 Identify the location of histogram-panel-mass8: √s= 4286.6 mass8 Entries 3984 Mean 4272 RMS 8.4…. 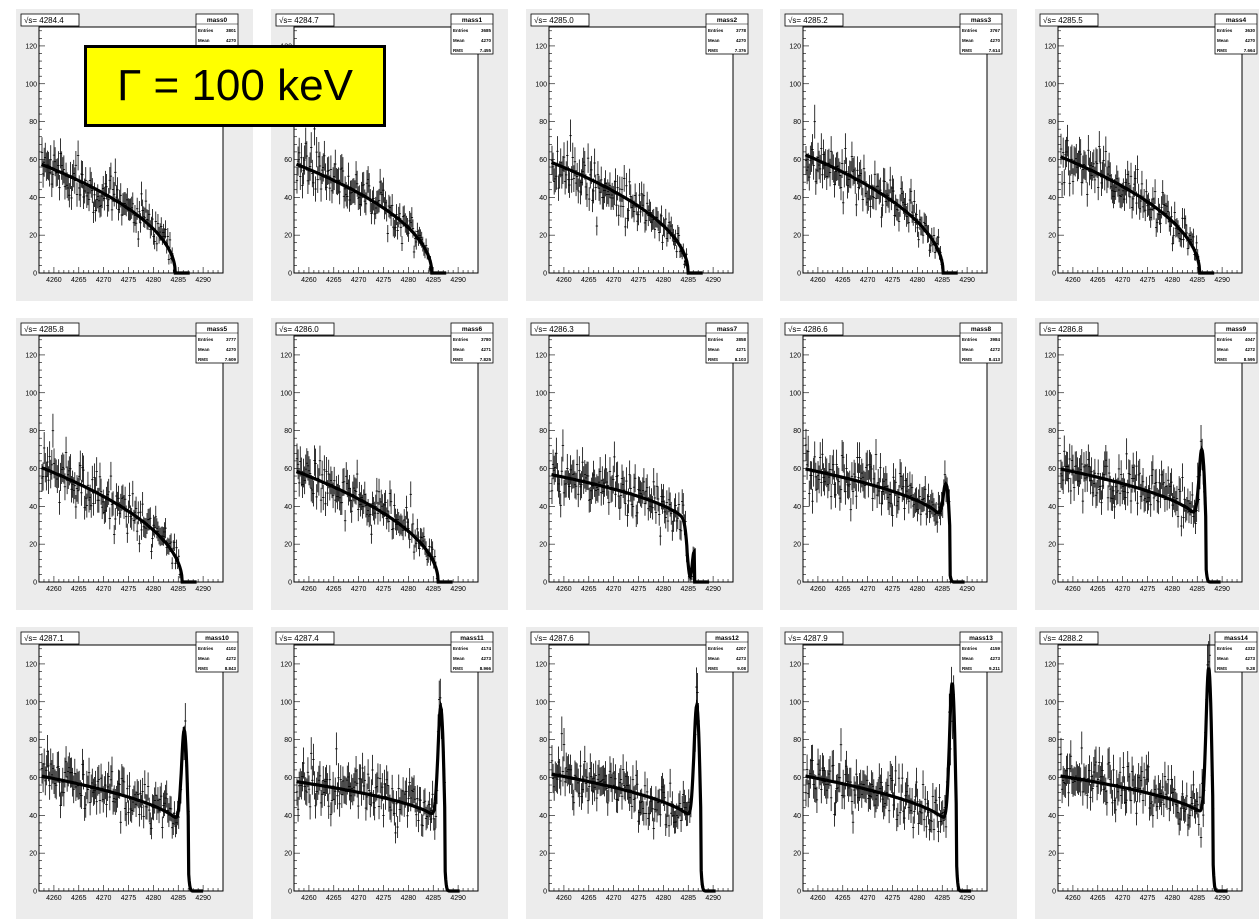
(898, 464).